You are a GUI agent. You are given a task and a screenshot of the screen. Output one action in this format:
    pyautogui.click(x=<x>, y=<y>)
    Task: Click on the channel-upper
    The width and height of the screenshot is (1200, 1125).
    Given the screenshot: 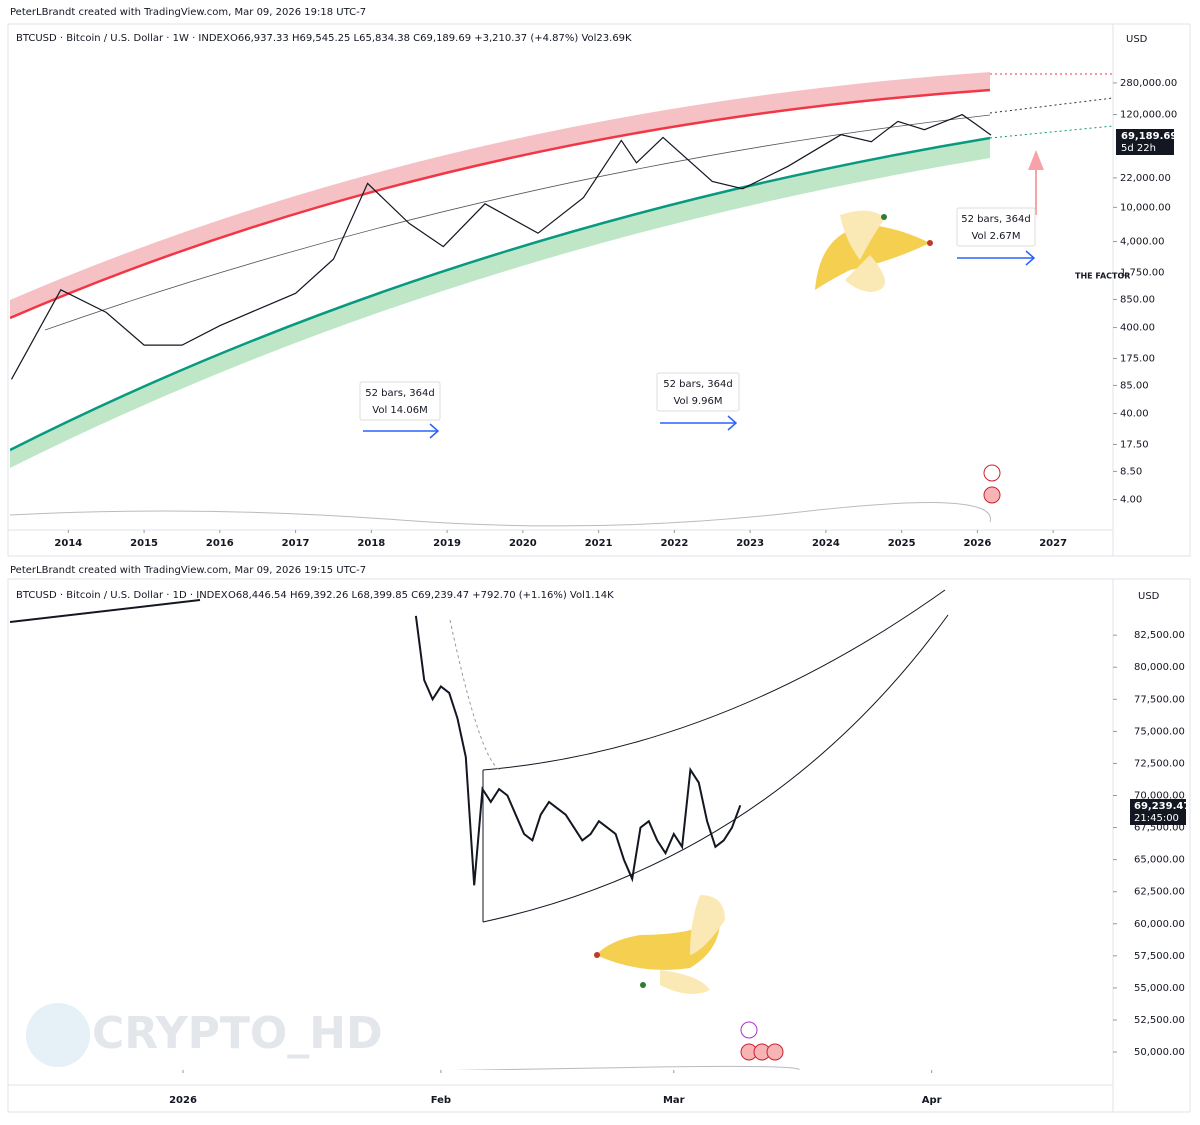 What is the action you would take?
    pyautogui.click(x=714, y=680)
    